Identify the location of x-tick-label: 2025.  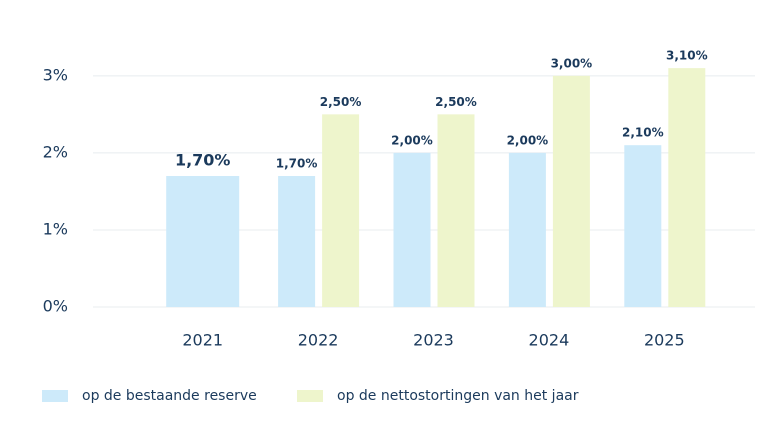
(664, 340).